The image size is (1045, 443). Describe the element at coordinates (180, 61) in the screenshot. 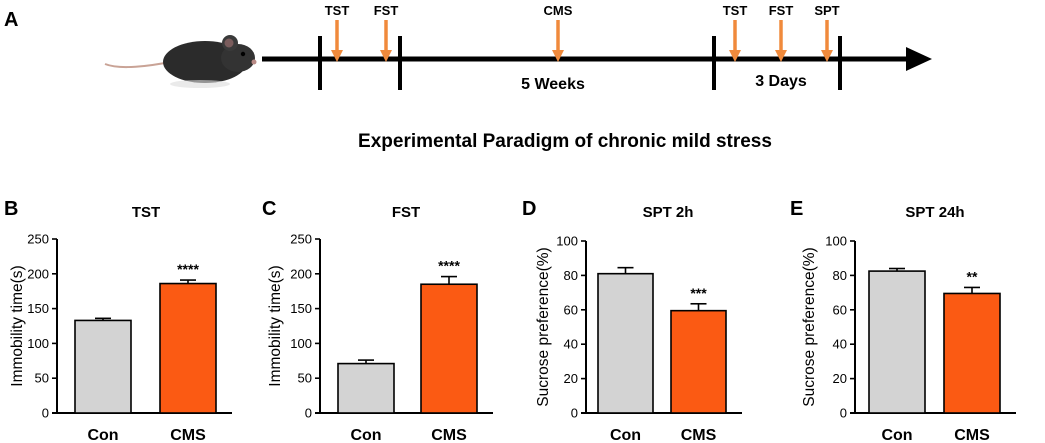

I see `mouse-image` at that location.